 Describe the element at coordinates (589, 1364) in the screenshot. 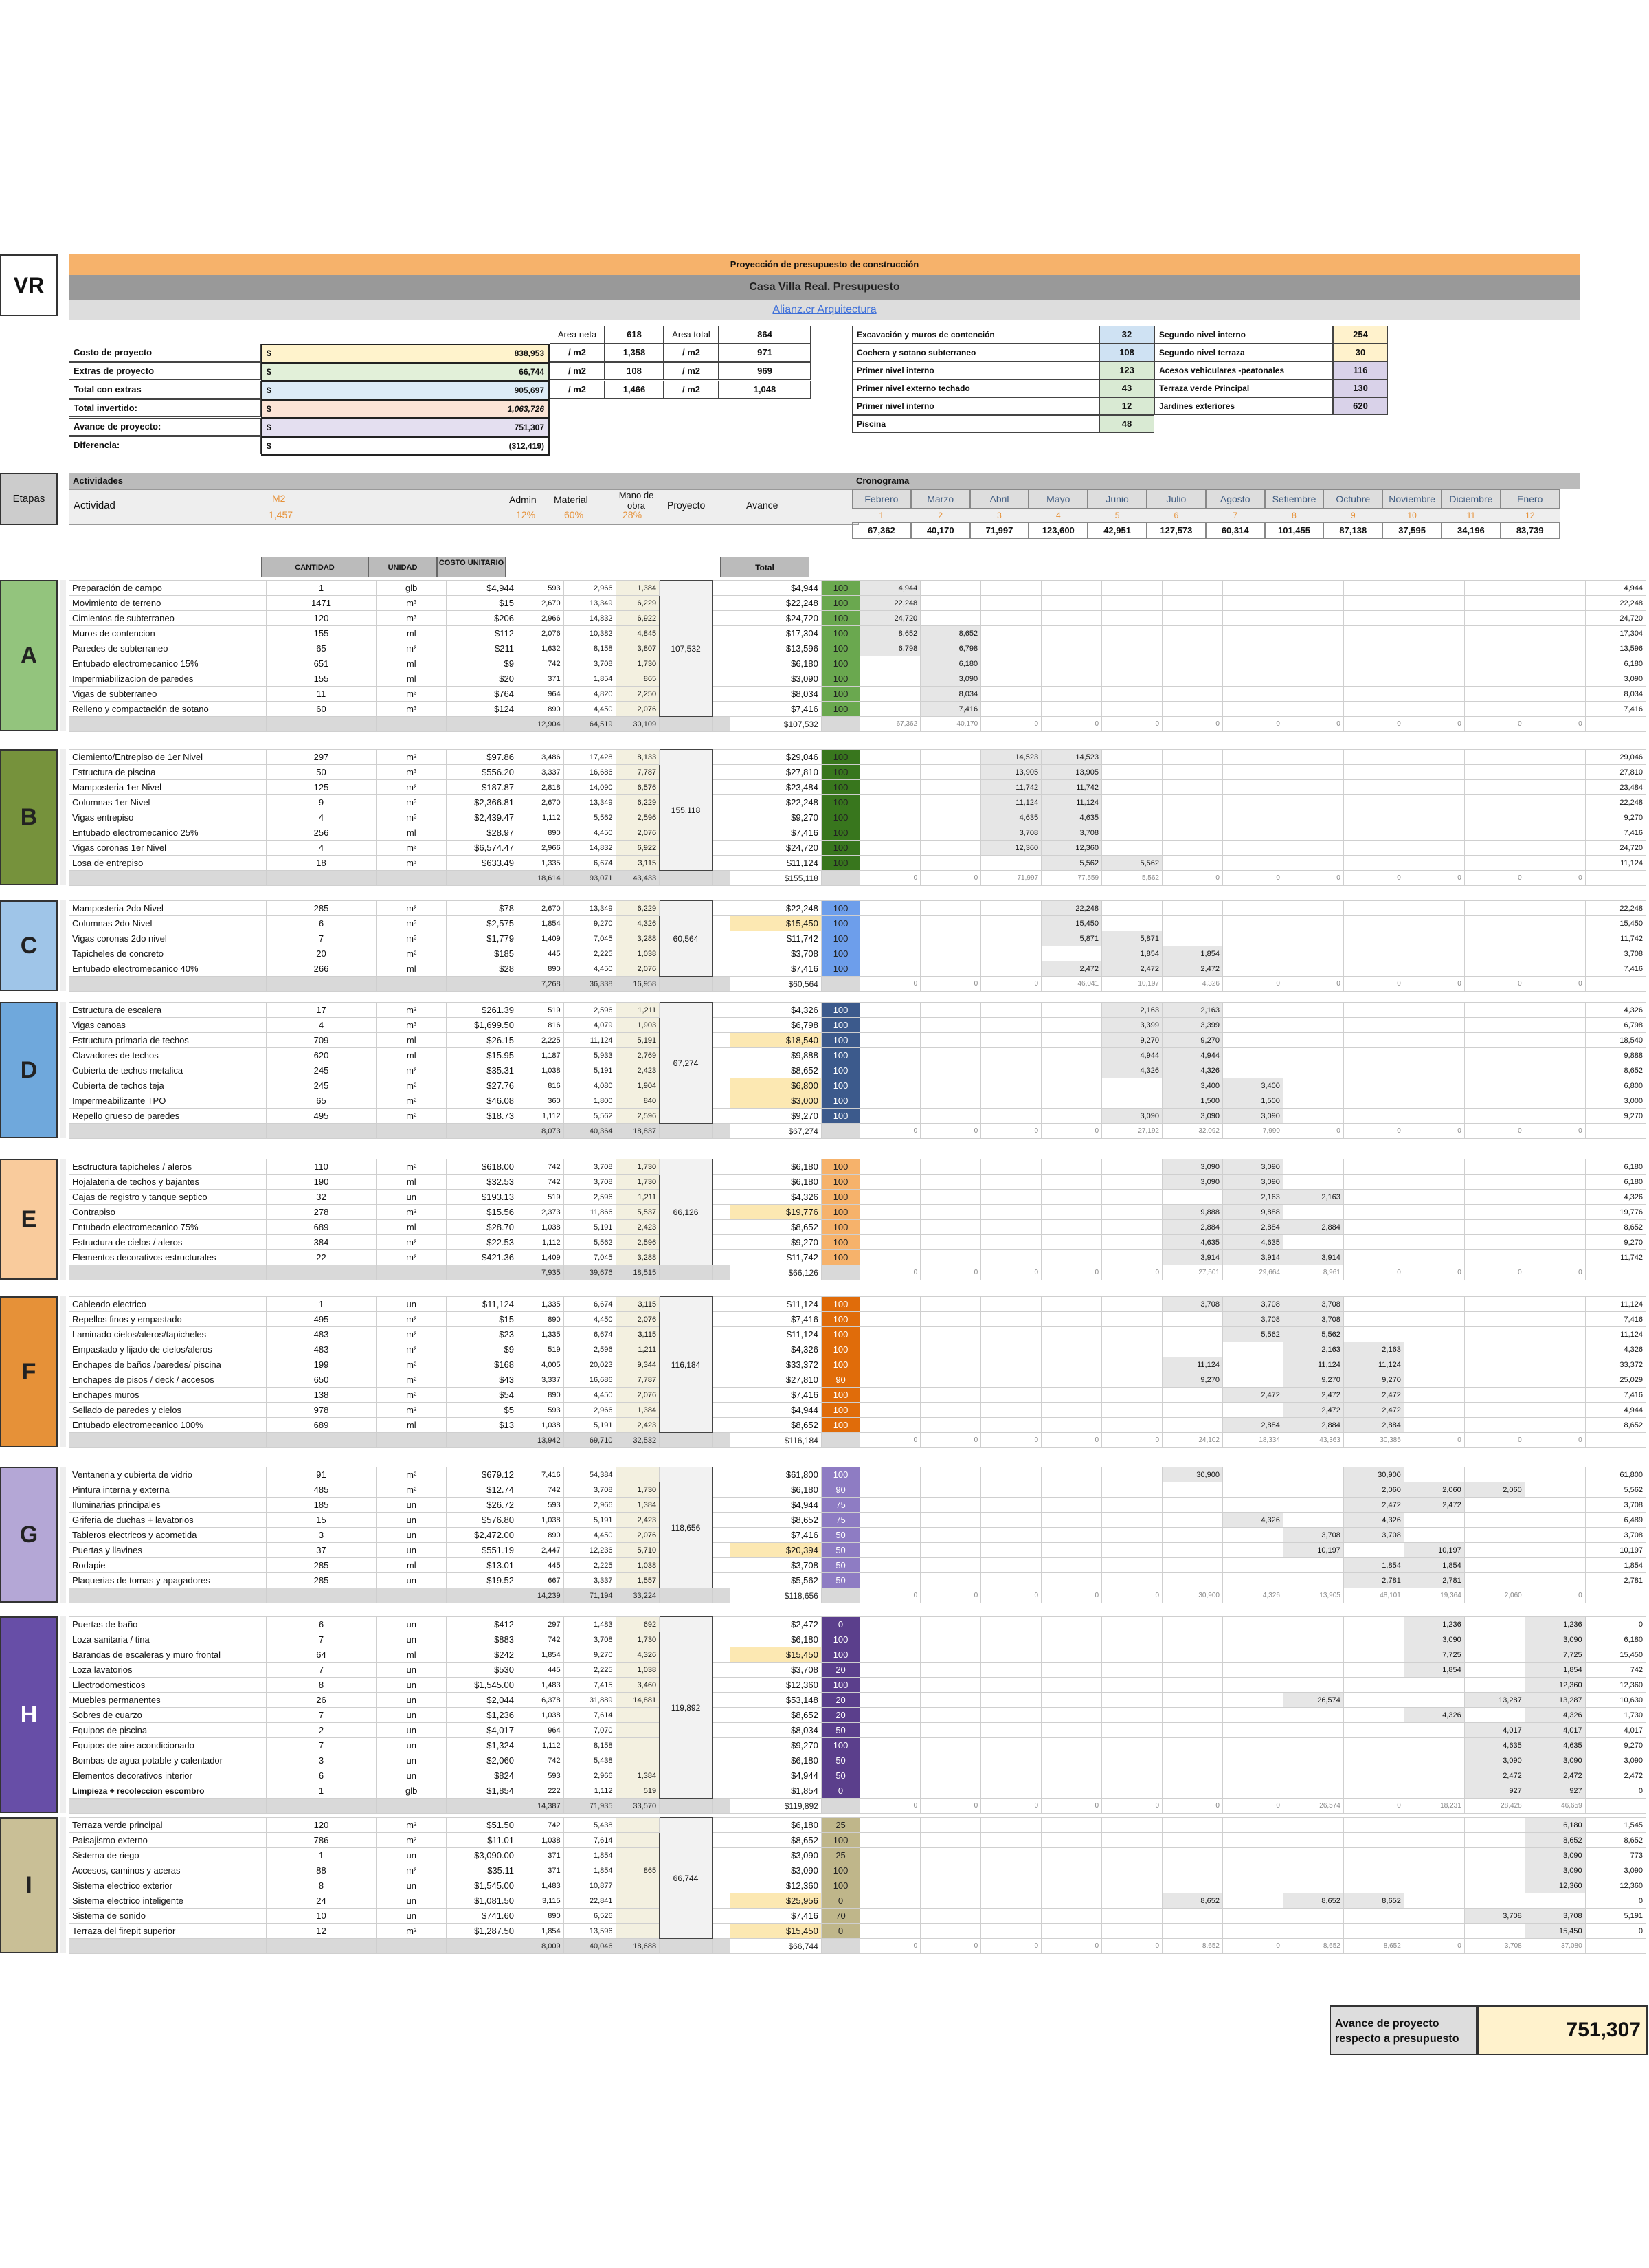

I see `material: 20,023` at that location.